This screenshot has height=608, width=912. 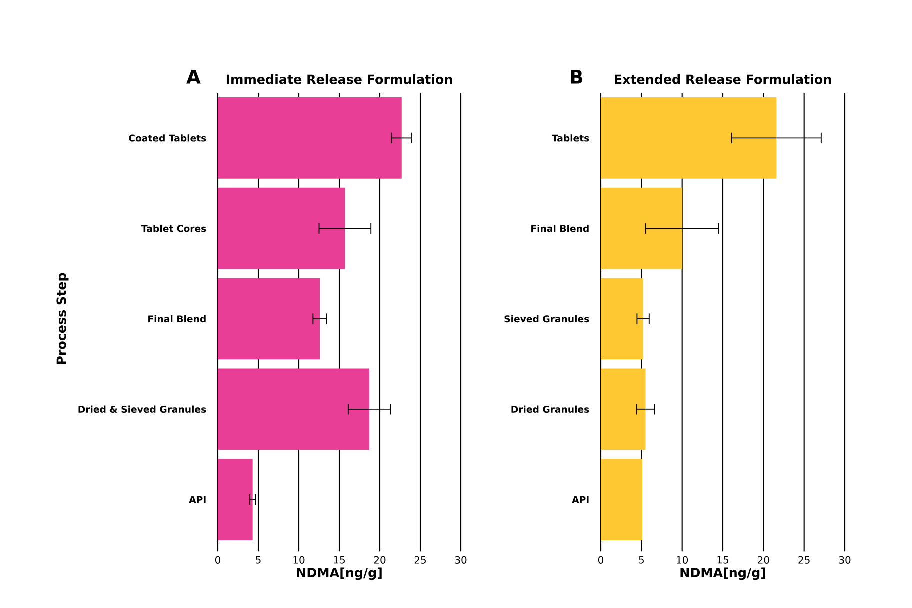 What do you see at coordinates (167, 138) in the screenshot?
I see `y-tick-label: Coated Tablets` at bounding box center [167, 138].